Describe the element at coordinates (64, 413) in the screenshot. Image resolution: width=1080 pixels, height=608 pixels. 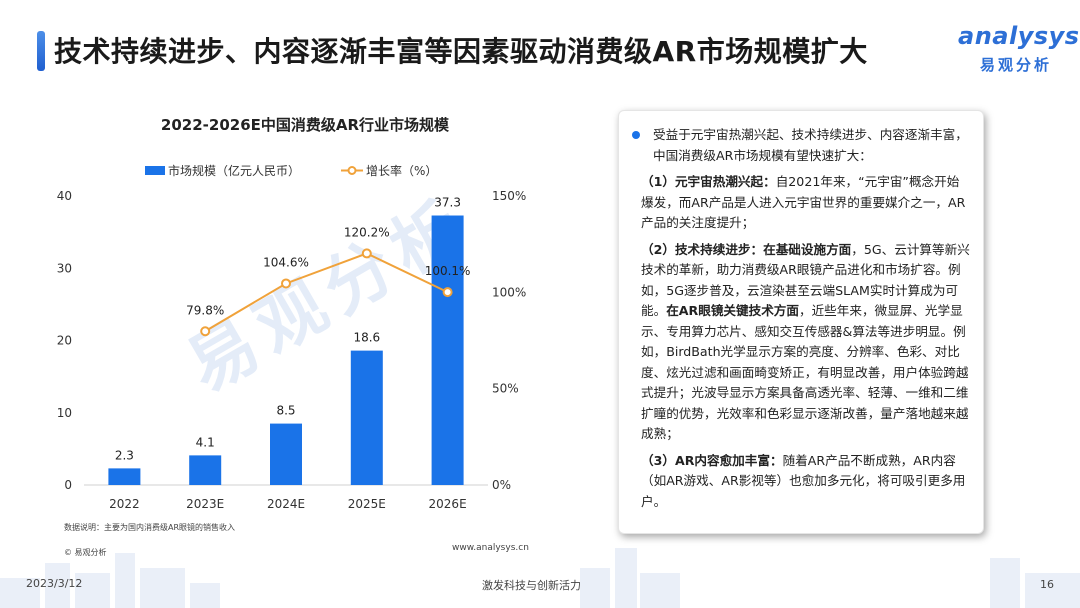
I see `y-tick-left: 10` at that location.